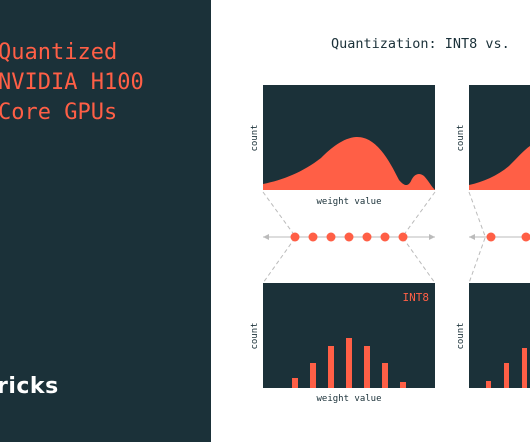  What do you see at coordinates (477, 214) in the screenshot?
I see `second-mapping-line-top` at bounding box center [477, 214].